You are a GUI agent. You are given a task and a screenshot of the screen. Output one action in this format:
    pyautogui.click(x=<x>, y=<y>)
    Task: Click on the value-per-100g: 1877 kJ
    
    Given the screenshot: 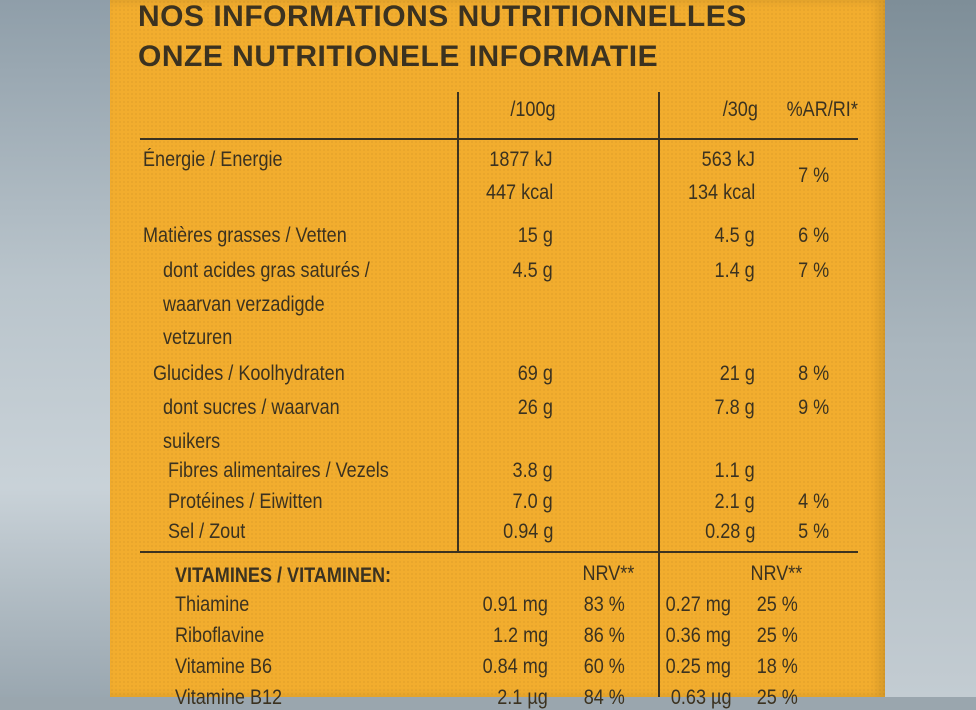 What is the action you would take?
    pyautogui.click(x=521, y=159)
    